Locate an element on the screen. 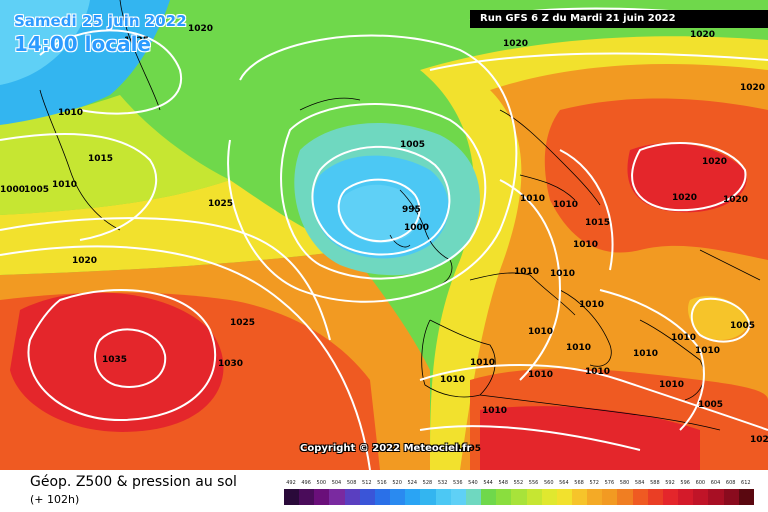 The width and height of the screenshot is (768, 512). forecast-date: Samedi 25 juin 2022 is located at coordinates (100, 21).